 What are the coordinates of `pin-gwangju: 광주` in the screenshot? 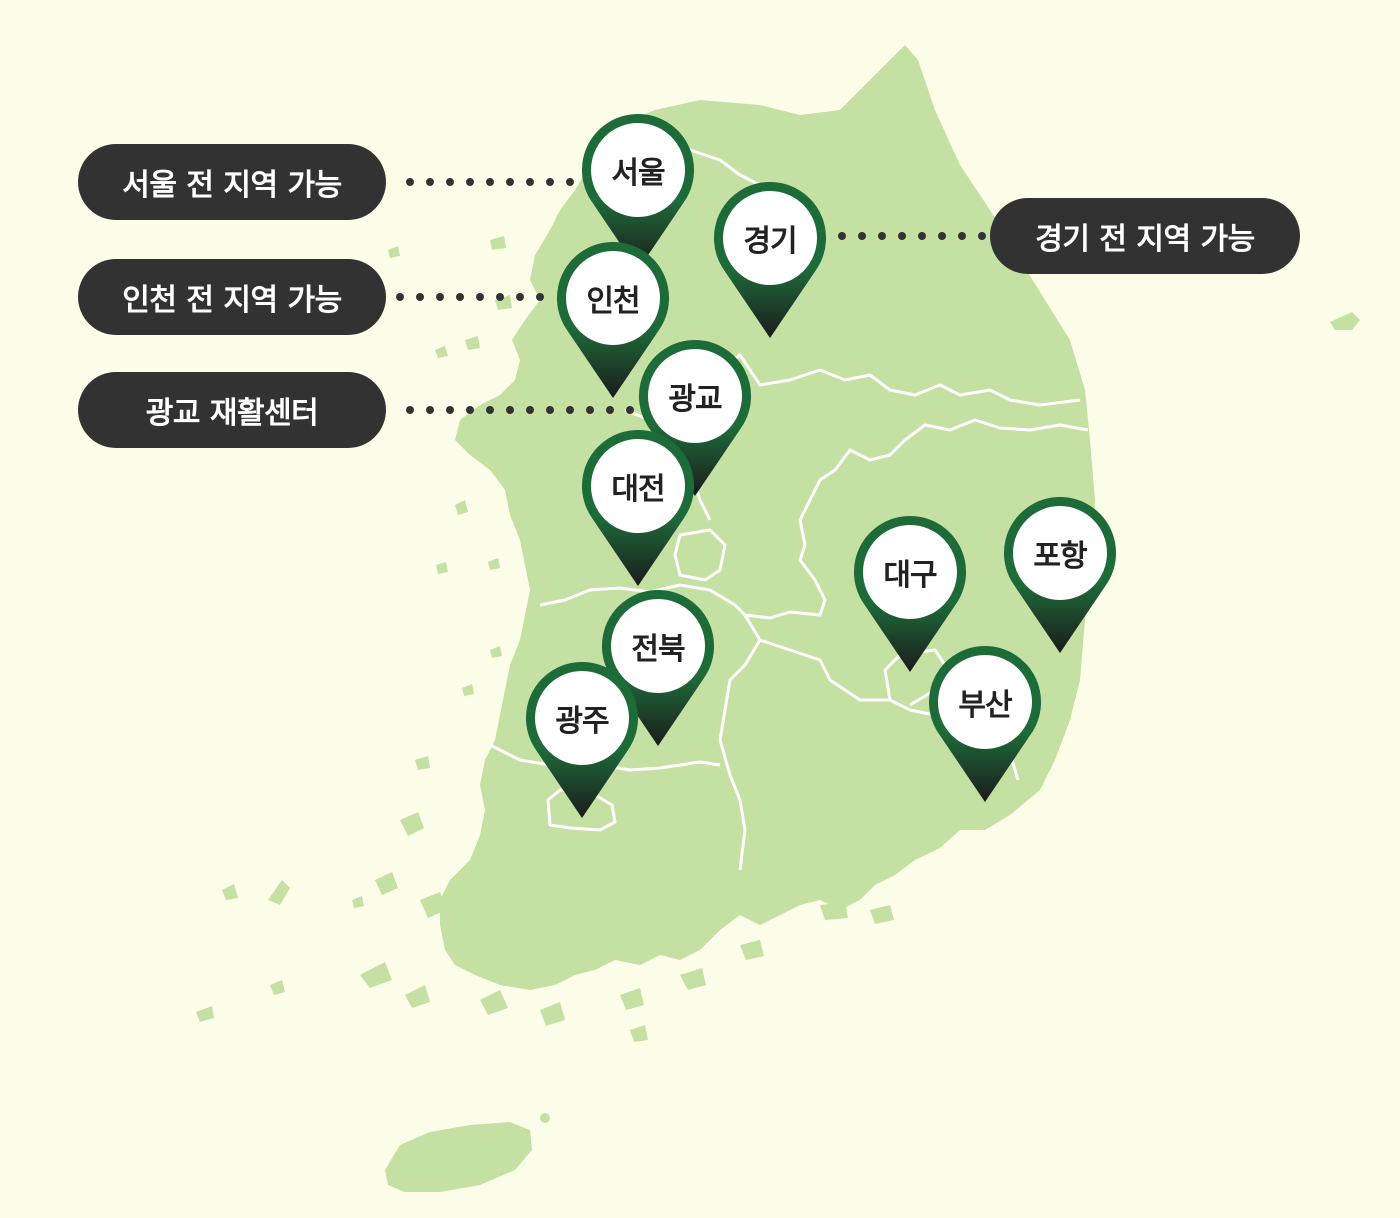 It's located at (582, 740).